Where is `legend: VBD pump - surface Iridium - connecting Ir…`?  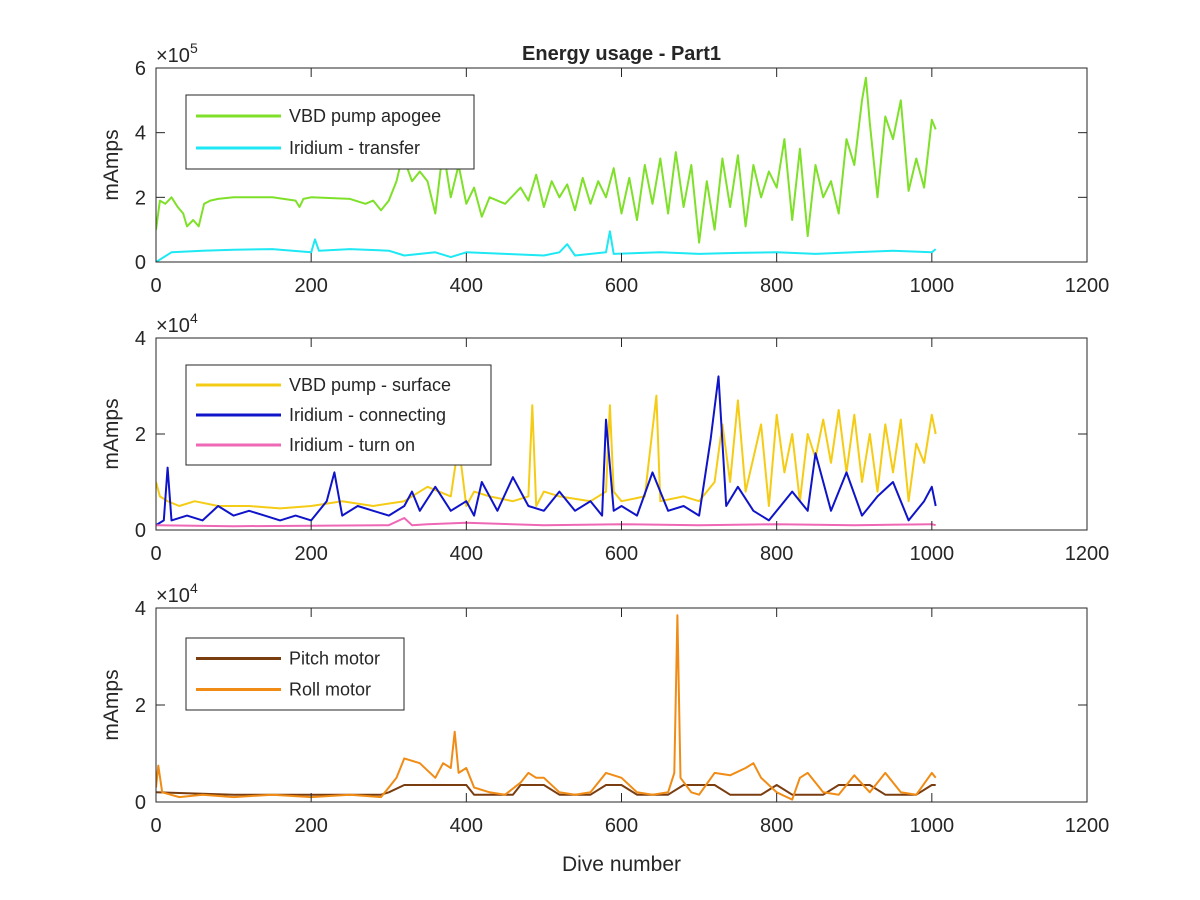 legend: VBD pump - surface Iridium - connecting Ir… is located at coordinates (338, 415).